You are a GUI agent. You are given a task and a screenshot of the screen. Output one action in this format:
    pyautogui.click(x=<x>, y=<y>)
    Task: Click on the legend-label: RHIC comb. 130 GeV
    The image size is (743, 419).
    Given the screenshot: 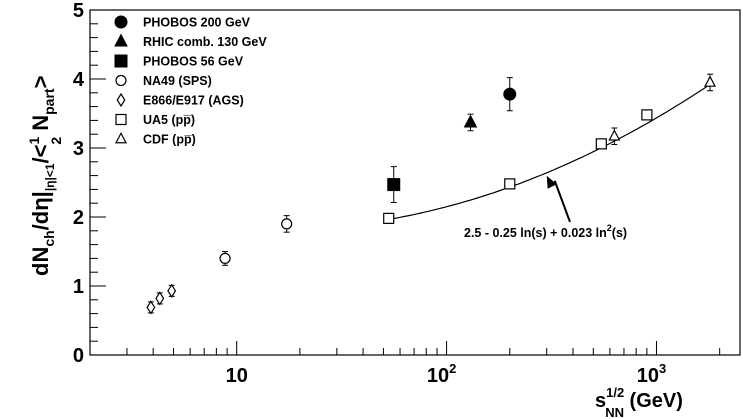 What is the action you would take?
    pyautogui.click(x=205, y=42)
    